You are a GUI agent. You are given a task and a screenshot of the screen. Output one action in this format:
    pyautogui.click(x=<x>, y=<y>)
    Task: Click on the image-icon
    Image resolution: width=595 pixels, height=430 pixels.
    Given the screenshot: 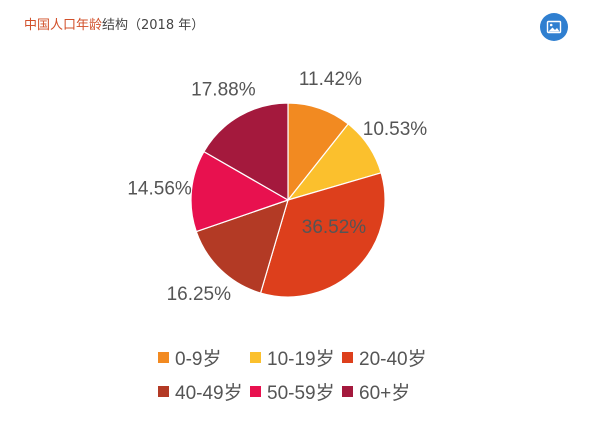 What is the action you would take?
    pyautogui.click(x=554, y=27)
    